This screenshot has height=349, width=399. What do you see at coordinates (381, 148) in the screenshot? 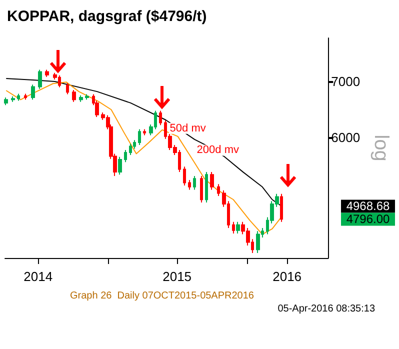
I see `y-axis-title: log` at bounding box center [381, 148].